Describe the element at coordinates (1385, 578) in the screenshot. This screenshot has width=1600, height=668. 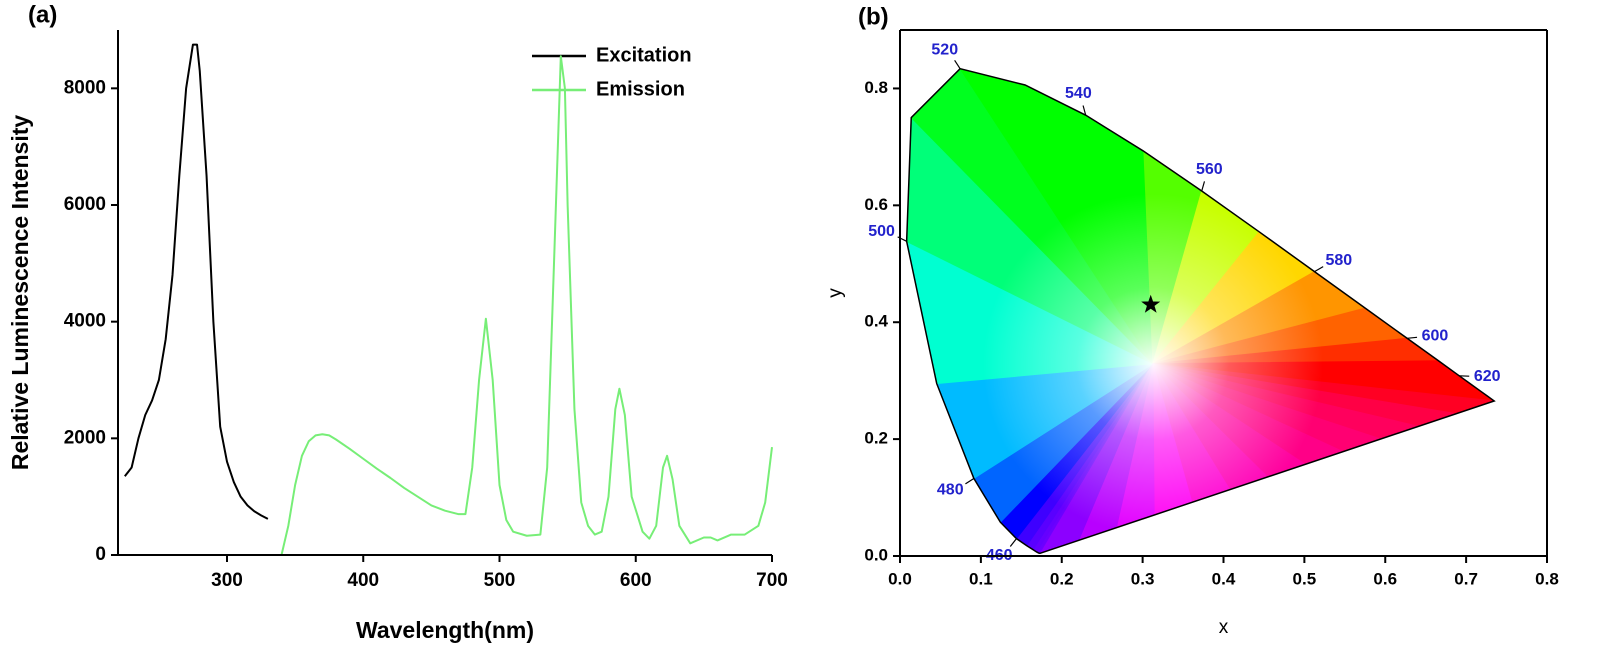
I see `x-tick-label: 0.6` at that location.